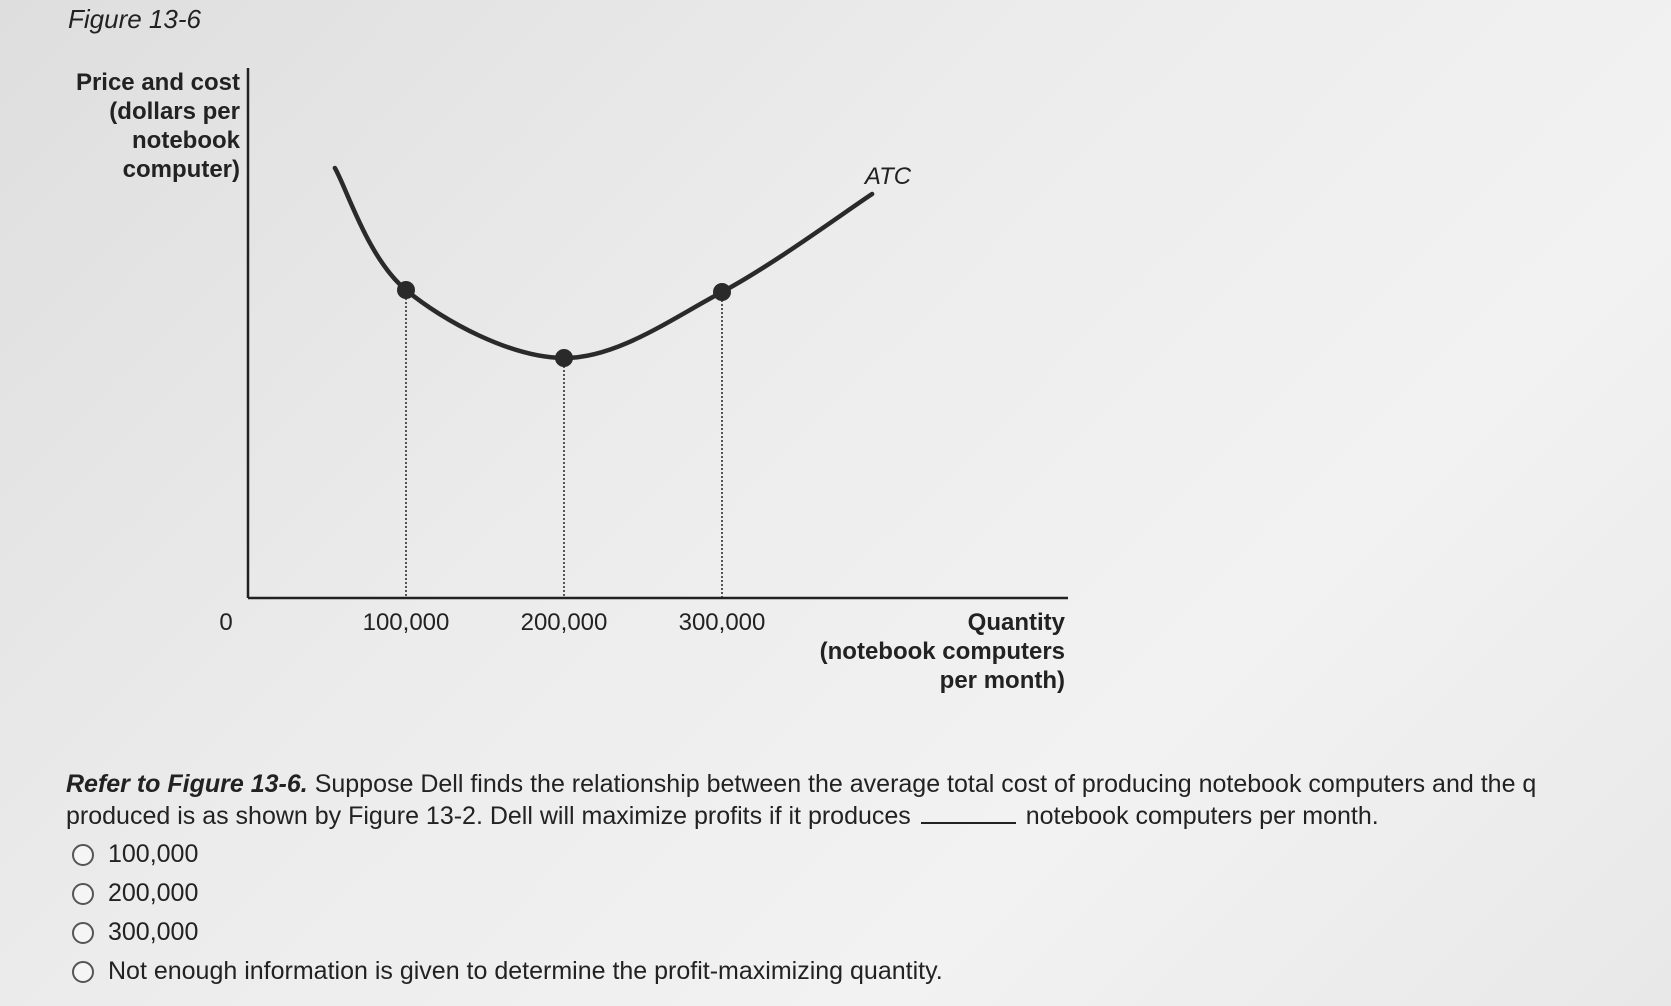 The image size is (1671, 1006). I want to click on x-tick-label: 300,000, so click(722, 622).